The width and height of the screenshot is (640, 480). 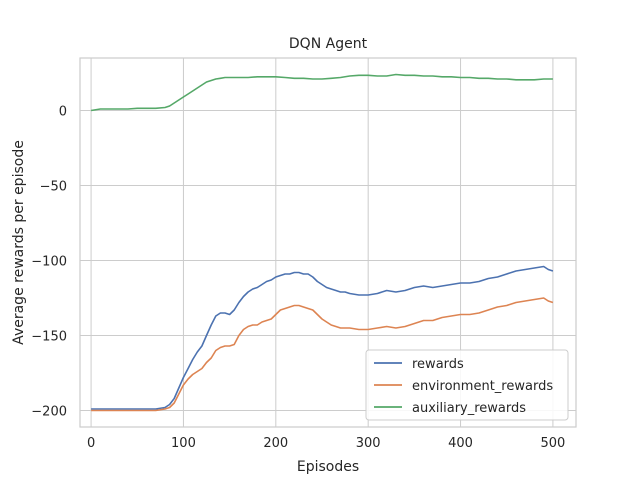 I want to click on x-tick-label: 400, so click(x=460, y=443).